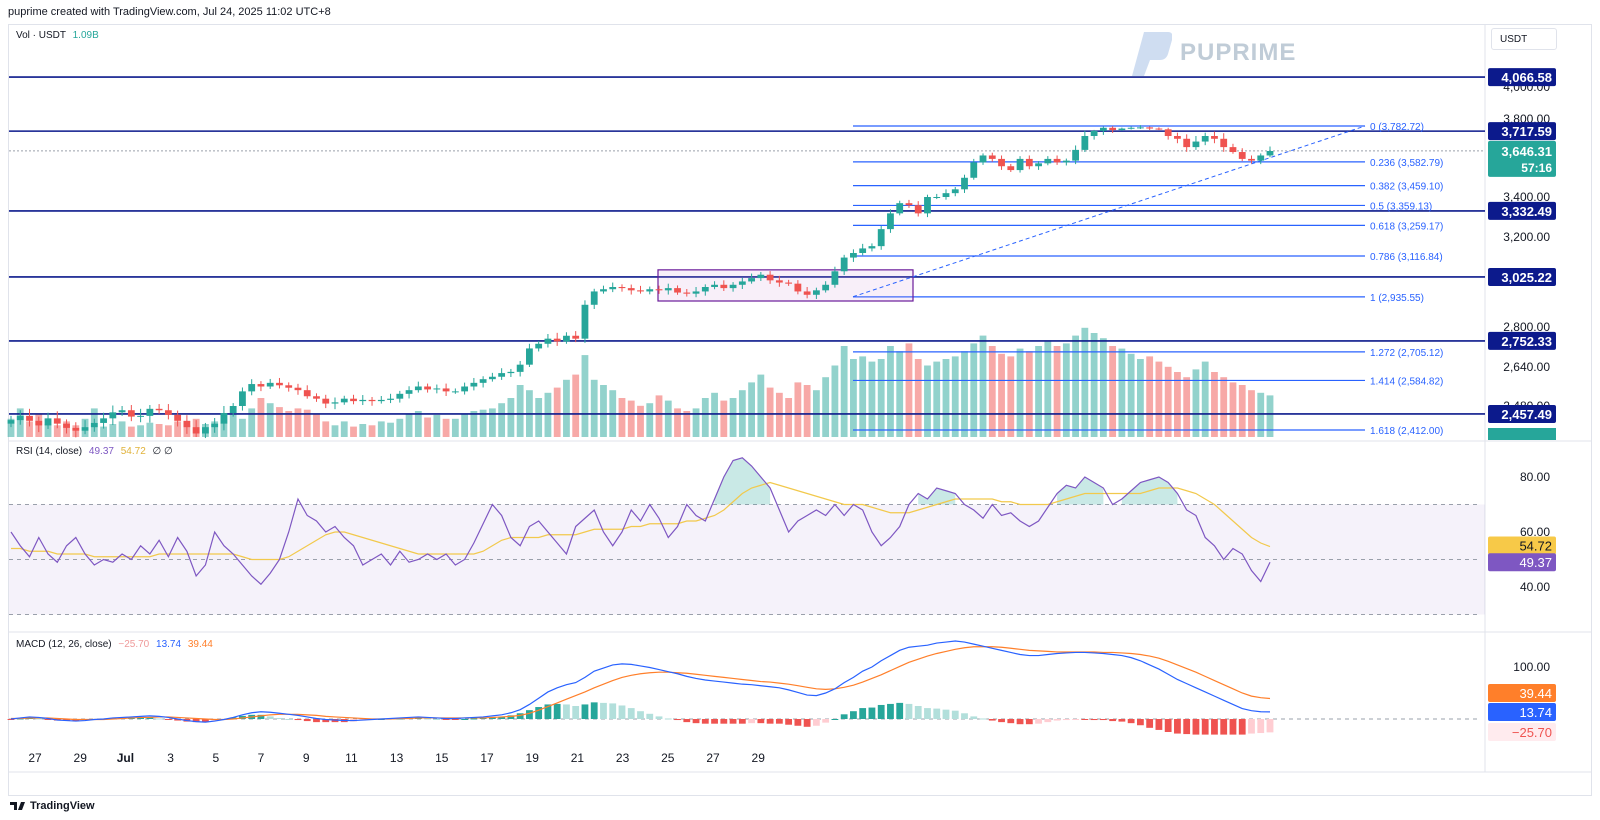  Describe the element at coordinates (1531, 667) in the screenshot. I see `macd-tick-label: 100.00` at that location.